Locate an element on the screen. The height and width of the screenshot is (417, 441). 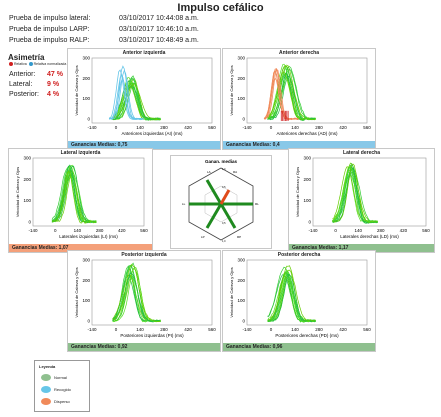
label-rp: RP is located at coordinates (239, 237).